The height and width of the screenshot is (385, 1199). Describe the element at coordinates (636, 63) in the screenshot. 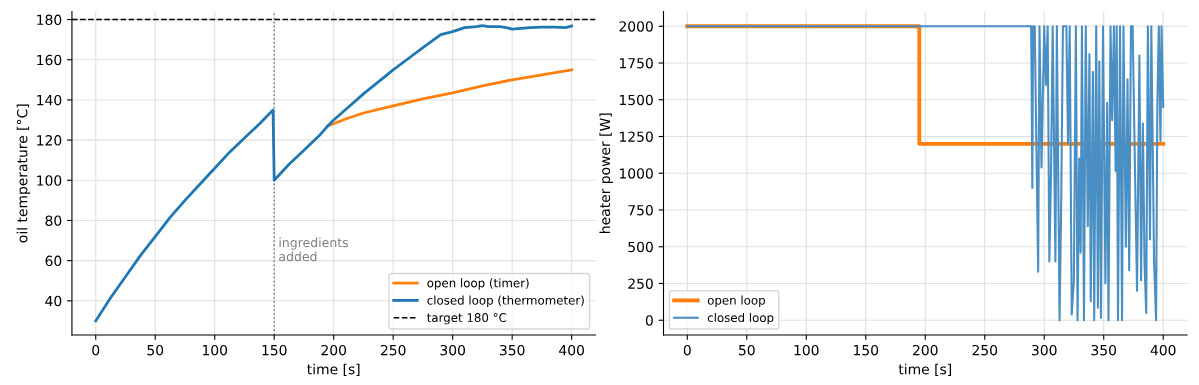

I see `y-tick-label: 1750` at that location.